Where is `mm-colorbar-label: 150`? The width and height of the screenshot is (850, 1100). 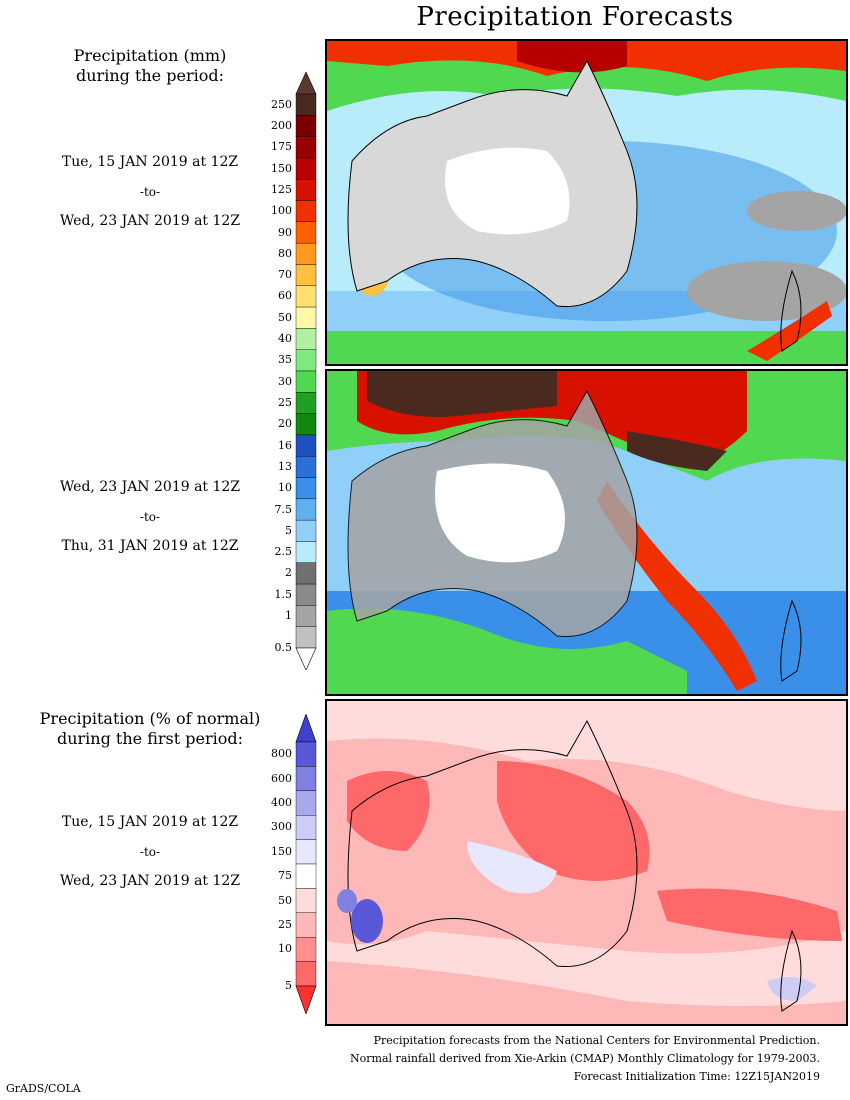
mm-colorbar-label: 150 is located at coordinates (281, 168).